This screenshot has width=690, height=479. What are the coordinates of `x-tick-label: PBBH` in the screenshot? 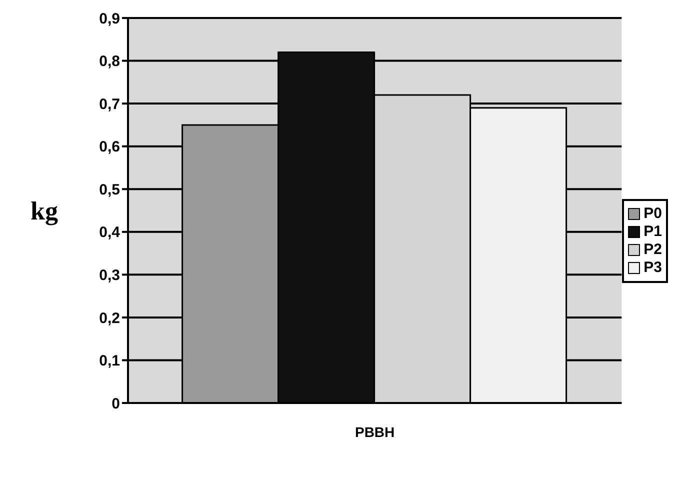 It's located at (374, 432).